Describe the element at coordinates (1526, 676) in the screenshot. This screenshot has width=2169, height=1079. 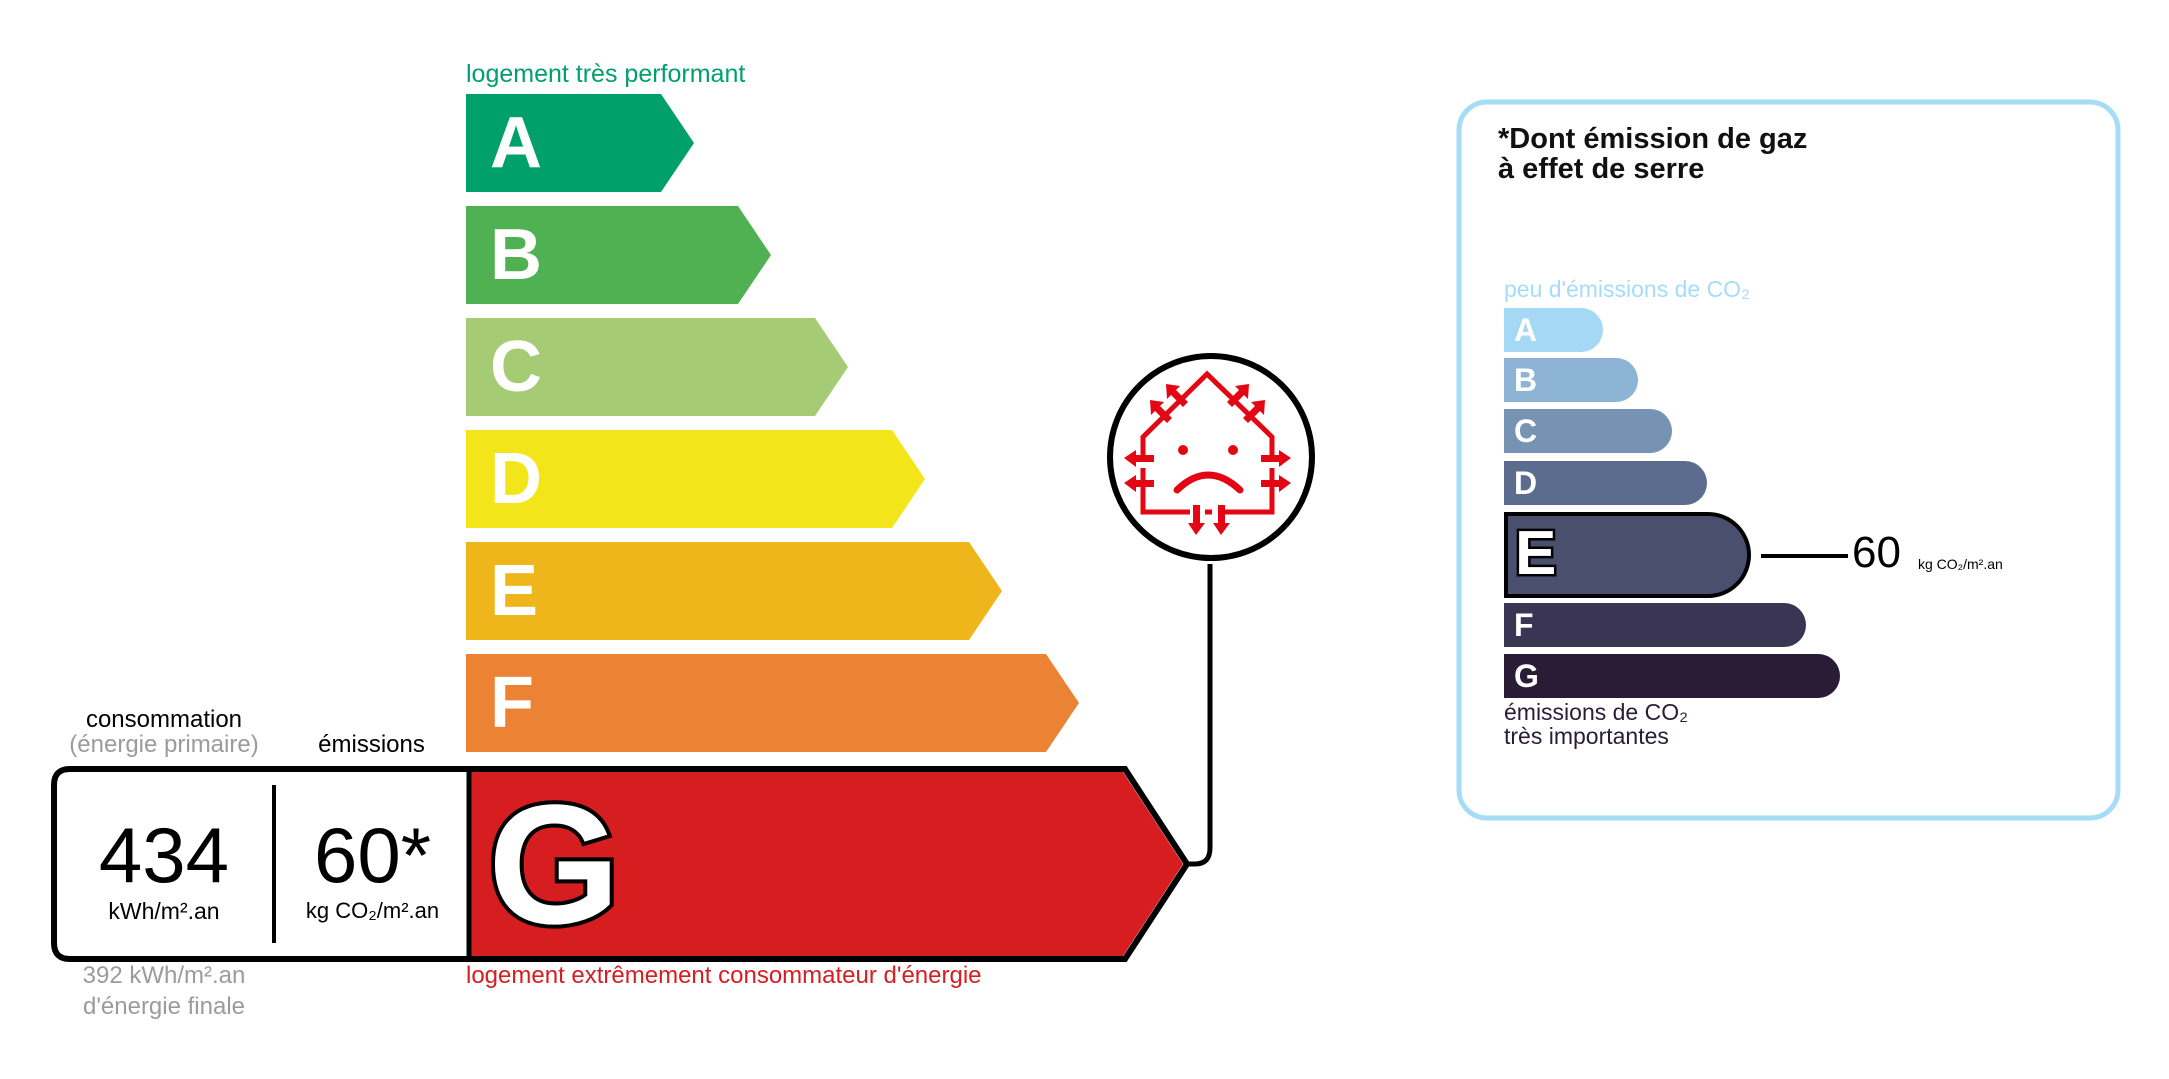
I see `ges-letter-g: G` at that location.